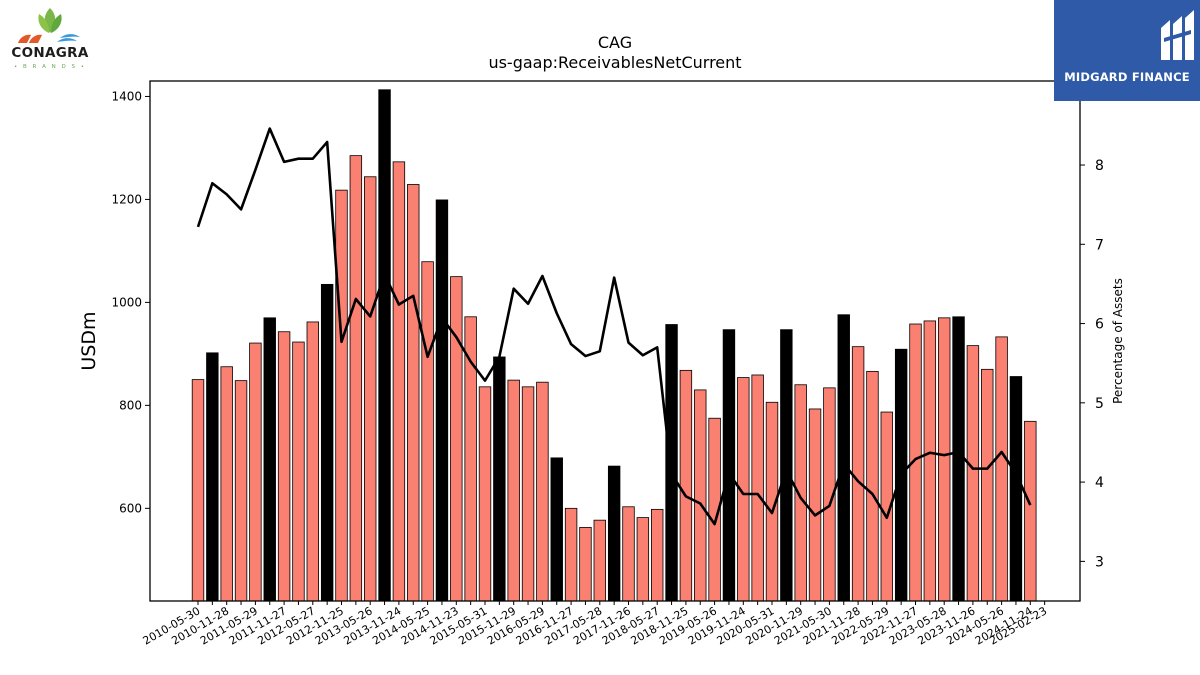 The height and width of the screenshot is (675, 1200). Describe the element at coordinates (50, 53) in the screenshot. I see `conagra-wordmark: CONAGRA` at that location.